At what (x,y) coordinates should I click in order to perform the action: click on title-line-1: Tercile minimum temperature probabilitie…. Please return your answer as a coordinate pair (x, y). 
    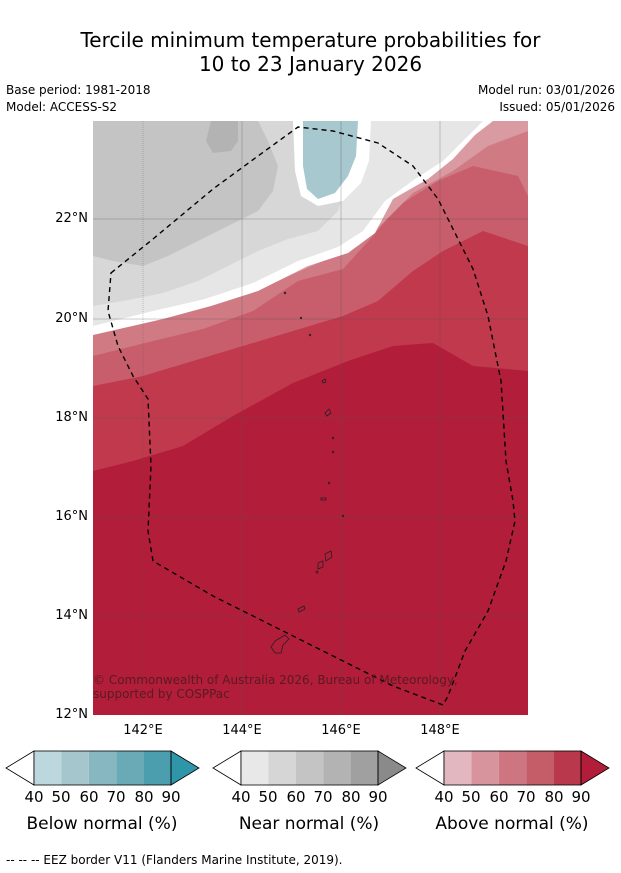
    Looking at the image, I should click on (310, 40).